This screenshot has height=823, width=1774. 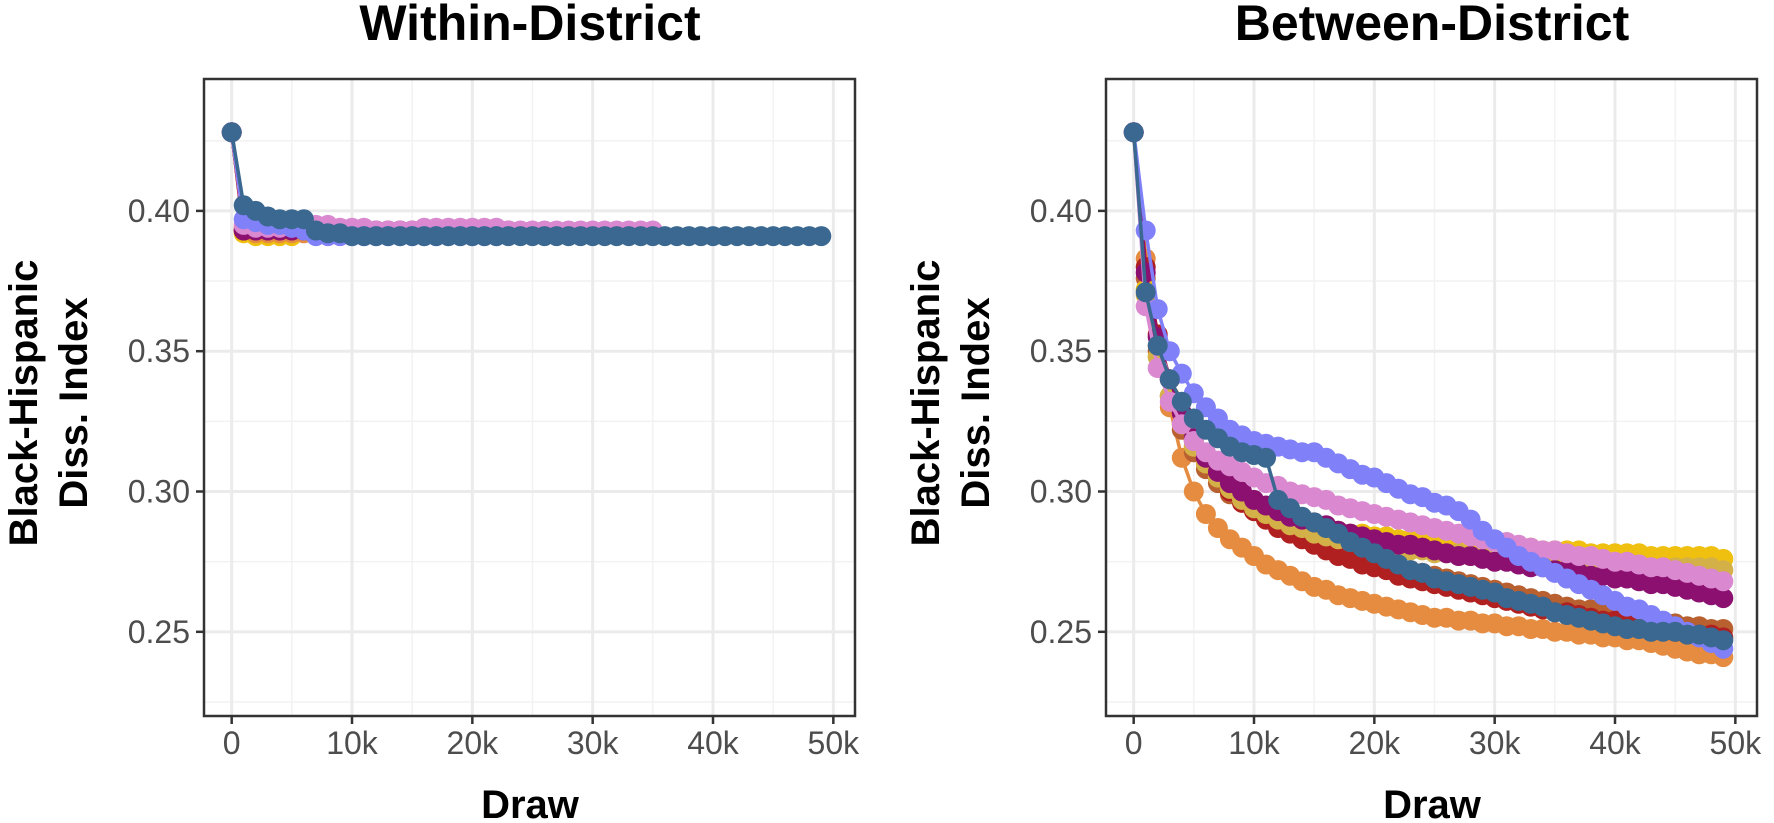 What do you see at coordinates (530, 25) in the screenshot?
I see `panel-title: Within-District` at bounding box center [530, 25].